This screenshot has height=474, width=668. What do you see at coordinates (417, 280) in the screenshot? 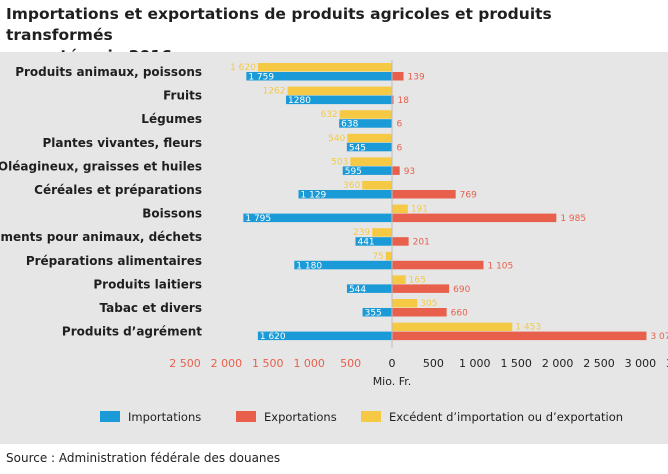
I see `excess-label-9: 165` at bounding box center [417, 280].